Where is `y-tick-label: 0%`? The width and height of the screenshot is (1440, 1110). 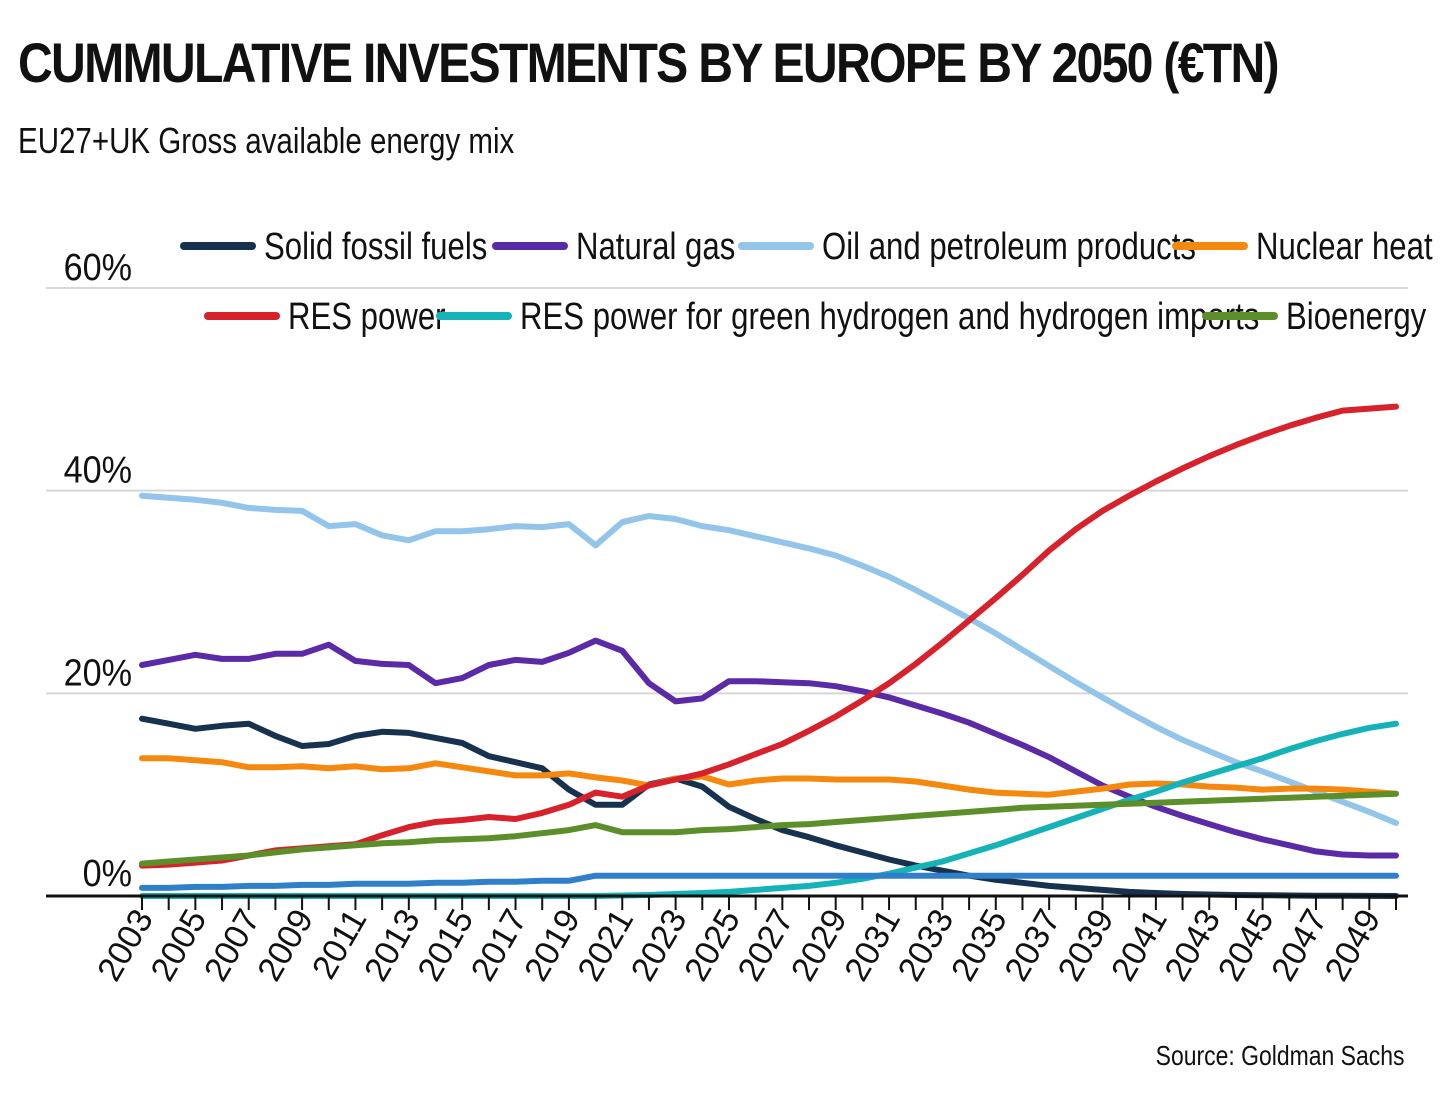 y-tick-label: 0% is located at coordinates (107, 872).